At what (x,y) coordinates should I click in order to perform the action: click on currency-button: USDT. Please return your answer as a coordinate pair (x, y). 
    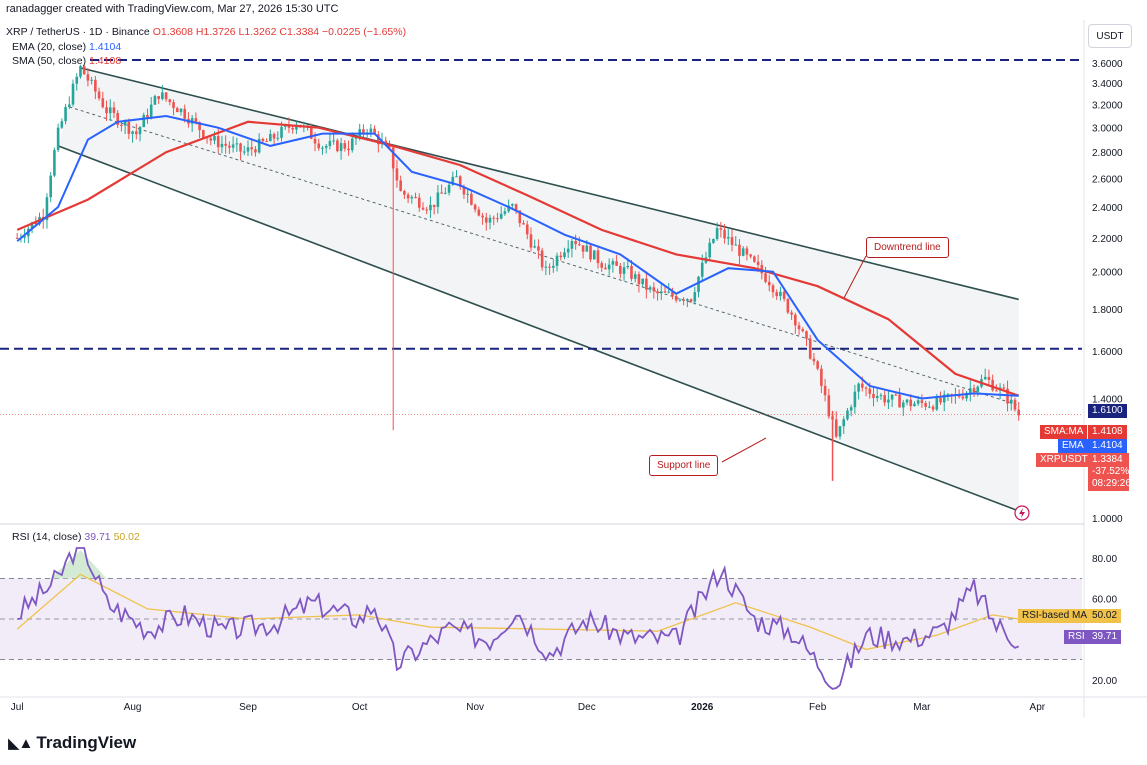
    Looking at the image, I should click on (1110, 36).